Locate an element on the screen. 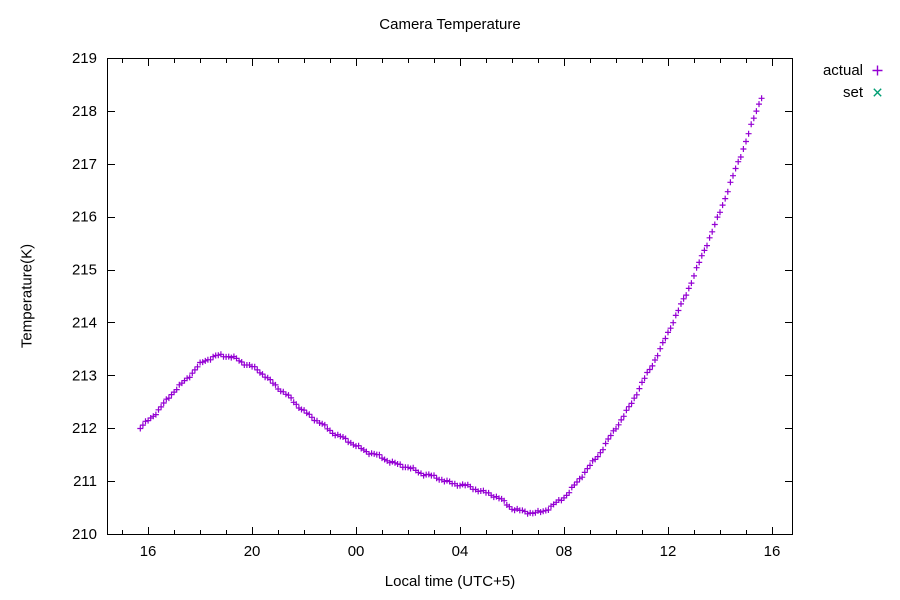 Image resolution: width=900 pixels, height=600 pixels. y-tick-label: 215 is located at coordinates (84, 270).